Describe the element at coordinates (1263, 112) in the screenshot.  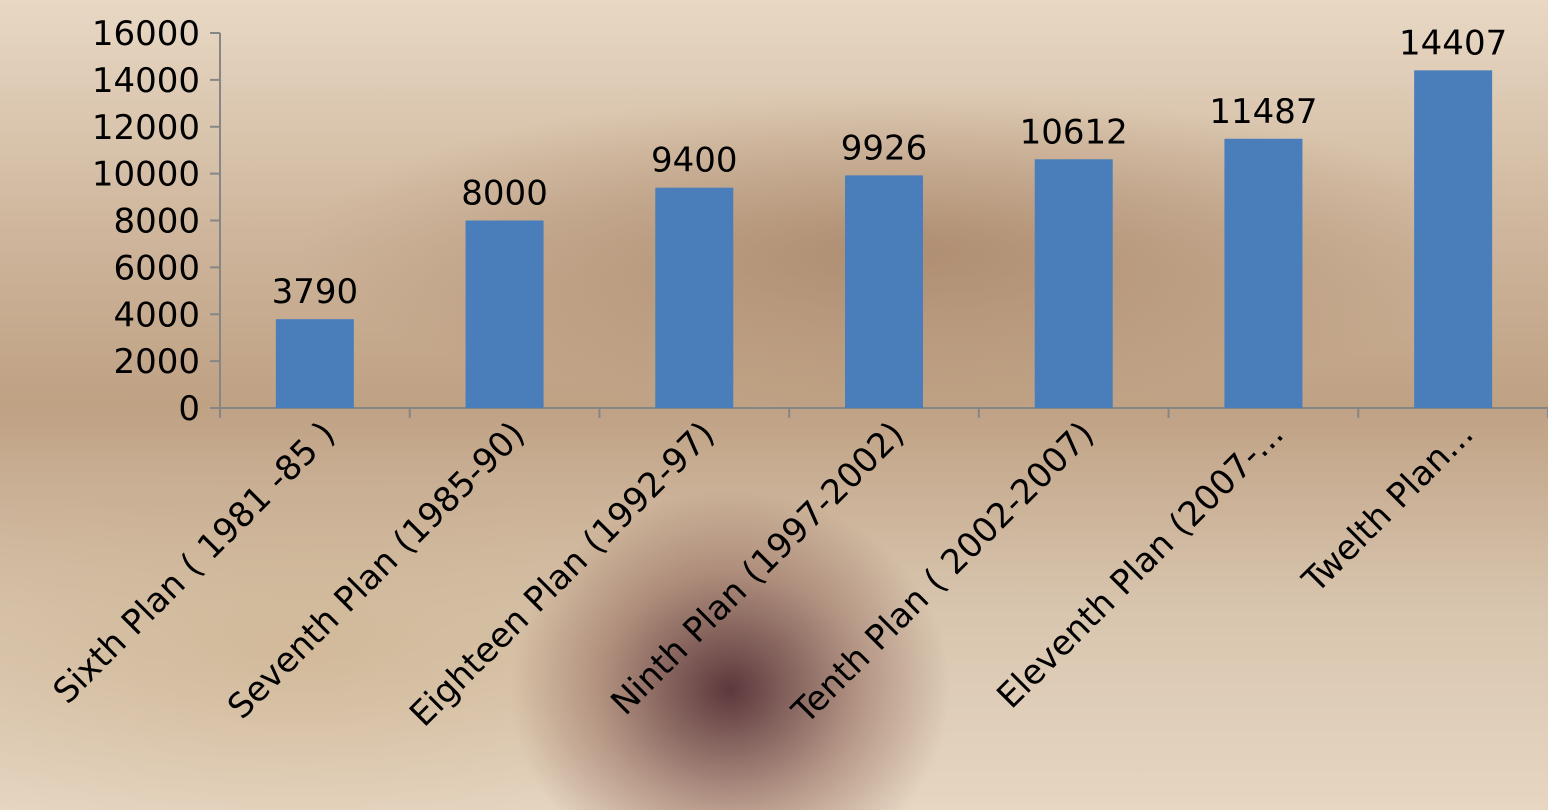
I see `data-label: 11487` at that location.